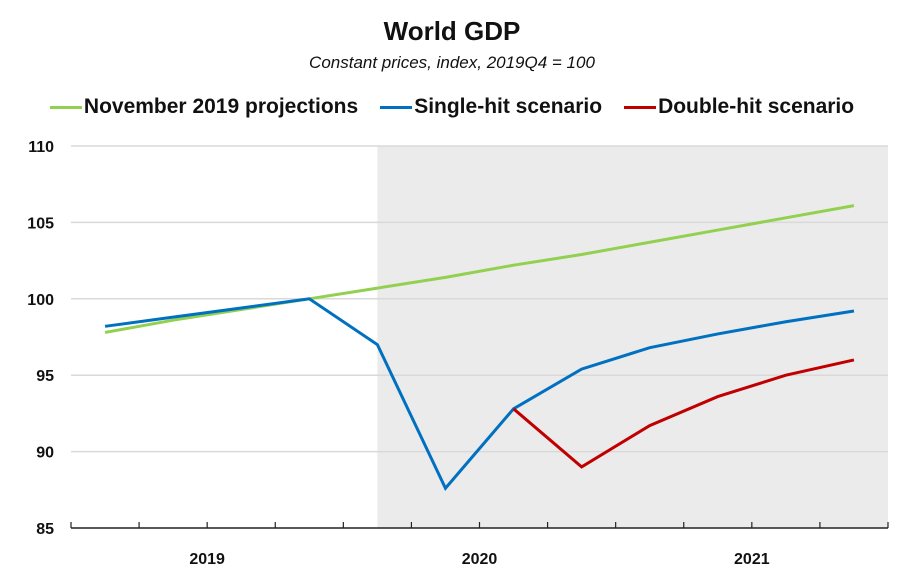  Describe the element at coordinates (45, 453) in the screenshot. I see `y-tick-label: 90` at that location.